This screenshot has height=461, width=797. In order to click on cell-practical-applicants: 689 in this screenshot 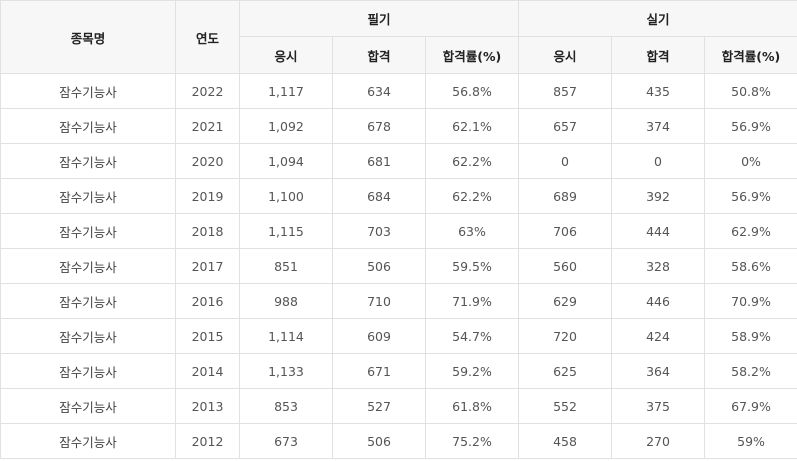, I will do `click(565, 196)`.